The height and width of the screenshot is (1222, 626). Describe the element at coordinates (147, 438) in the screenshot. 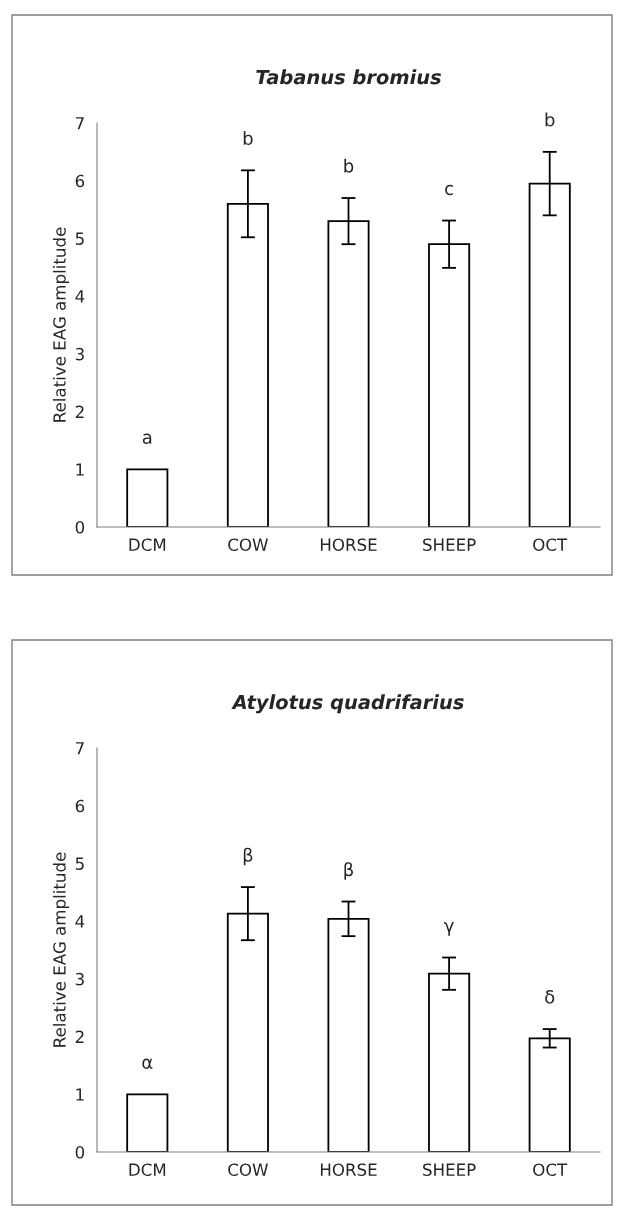

I see `annotation: a` at that location.